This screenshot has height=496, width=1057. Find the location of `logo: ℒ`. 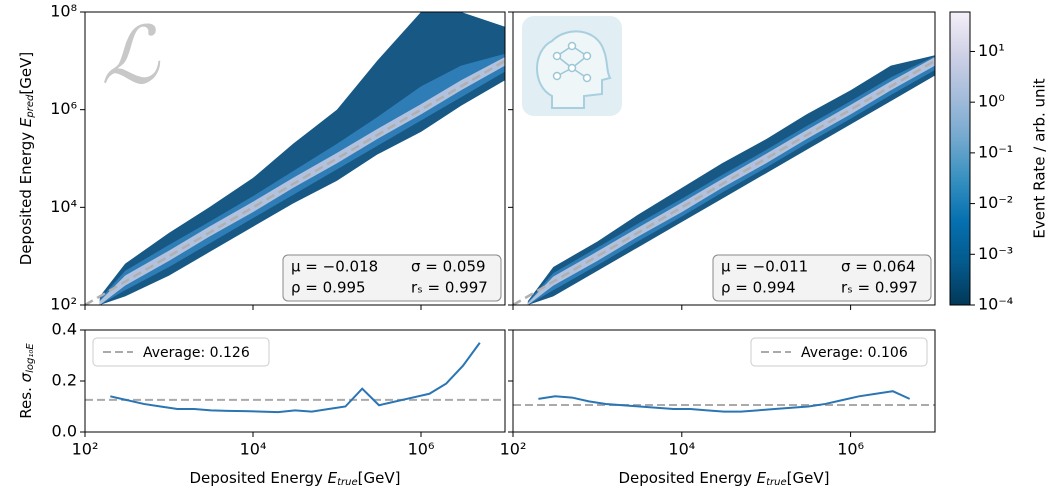

logo: ℒ is located at coordinates (130, 55).